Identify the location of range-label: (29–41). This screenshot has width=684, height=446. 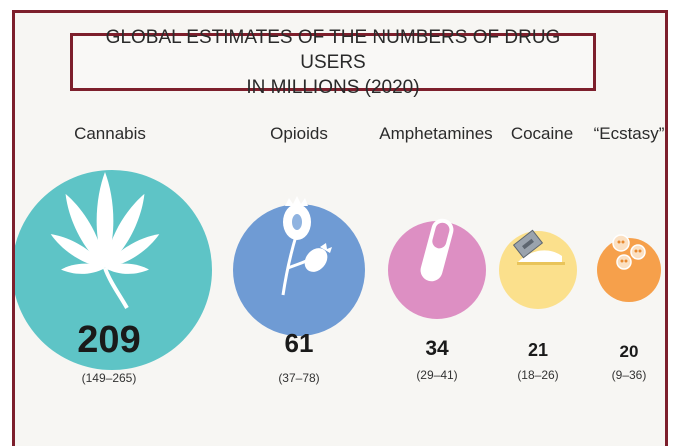
(436, 375).